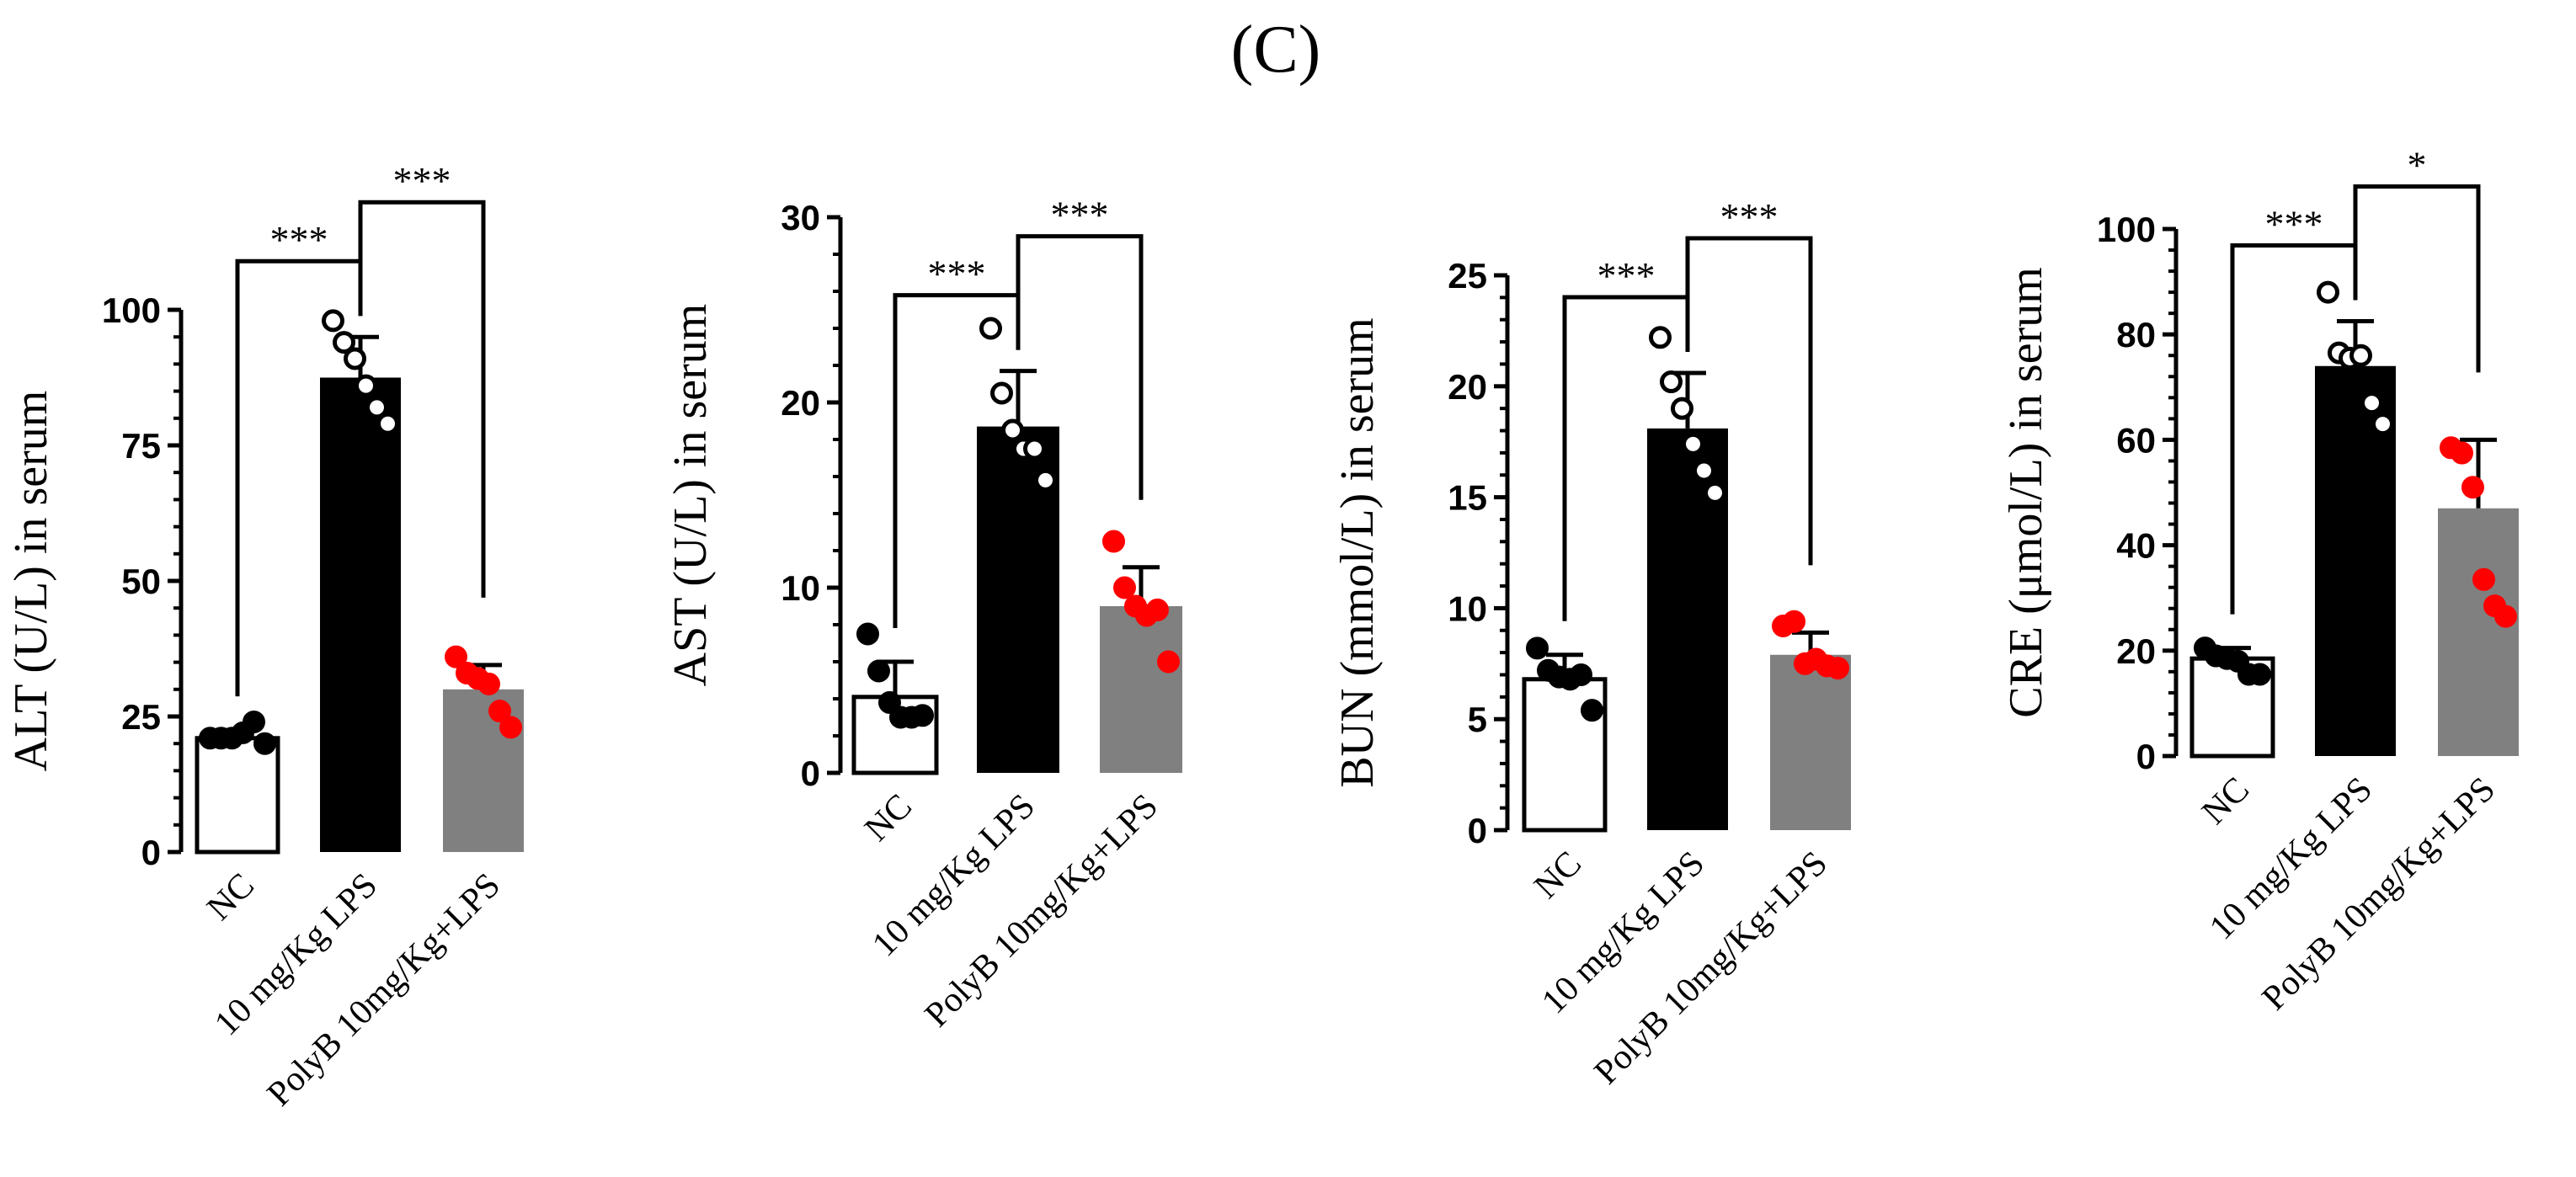 The width and height of the screenshot is (2576, 1177). I want to click on chart3-y-tick-label: 80, so click(2136, 334).